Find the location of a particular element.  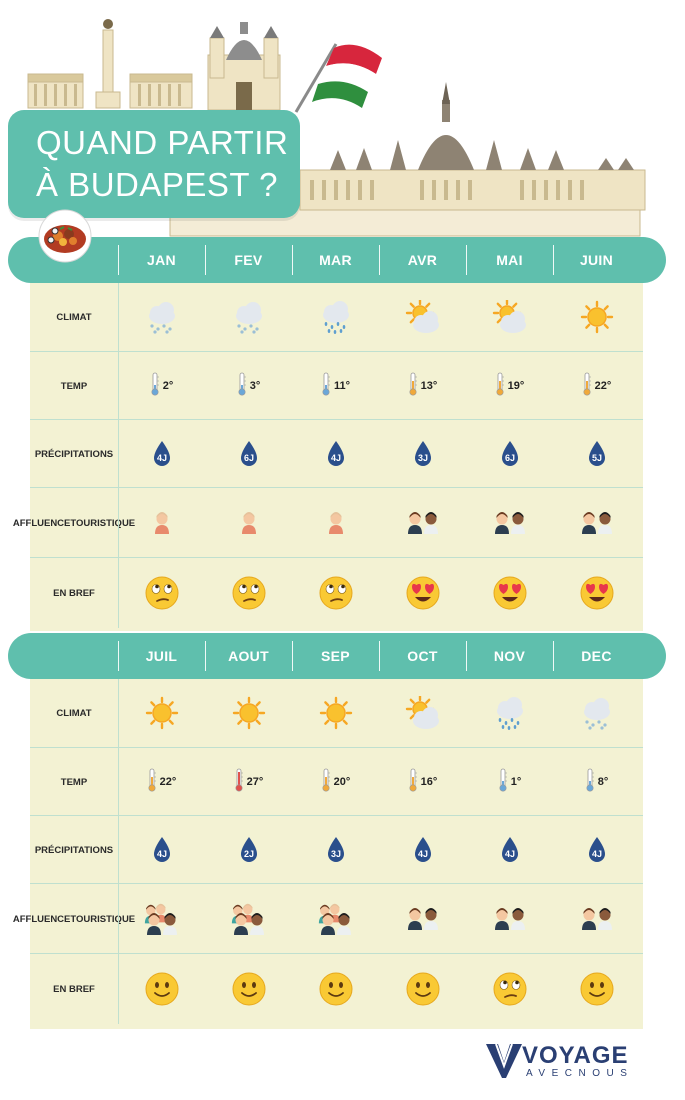

row-affluence: AFFLUENCE TOURISTIQUE is located at coordinates (328, 918).